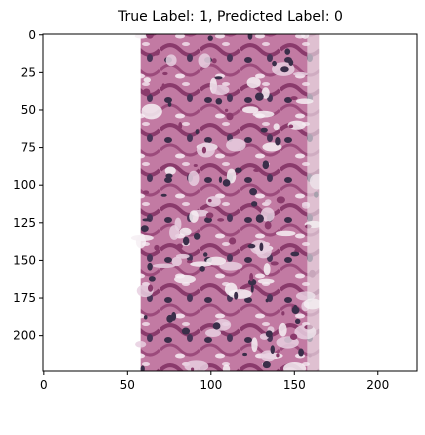 This screenshot has width=425, height=435. Describe the element at coordinates (24, 185) in the screenshot. I see `y-tick-label: 100` at that location.